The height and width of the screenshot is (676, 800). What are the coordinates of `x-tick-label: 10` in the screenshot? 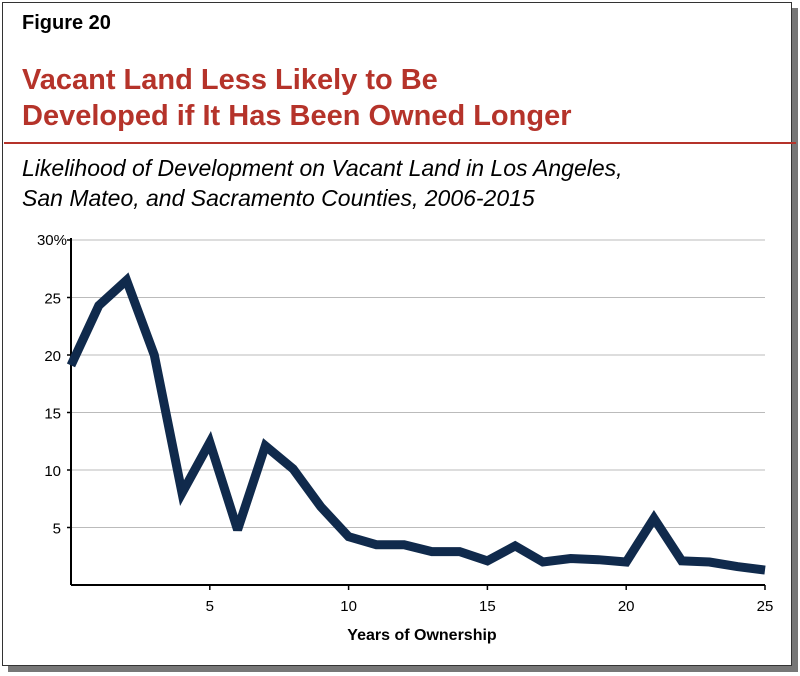 It's located at (348, 606).